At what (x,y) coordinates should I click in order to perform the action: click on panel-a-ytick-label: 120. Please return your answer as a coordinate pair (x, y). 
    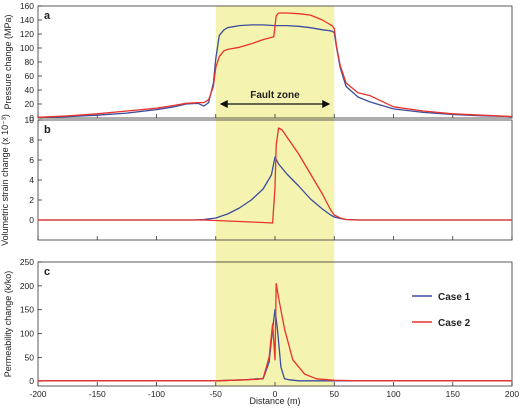
    Looking at the image, I should click on (27, 34).